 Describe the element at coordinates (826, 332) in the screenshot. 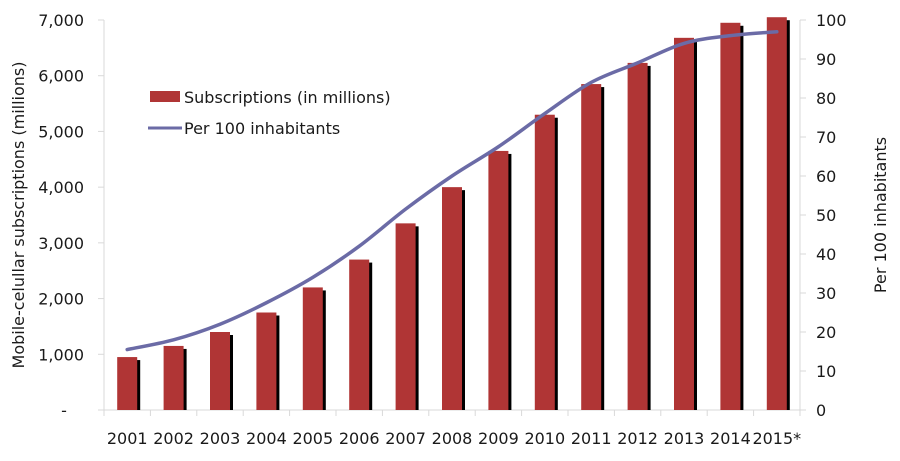

I see `y2-tick-label: 20` at that location.